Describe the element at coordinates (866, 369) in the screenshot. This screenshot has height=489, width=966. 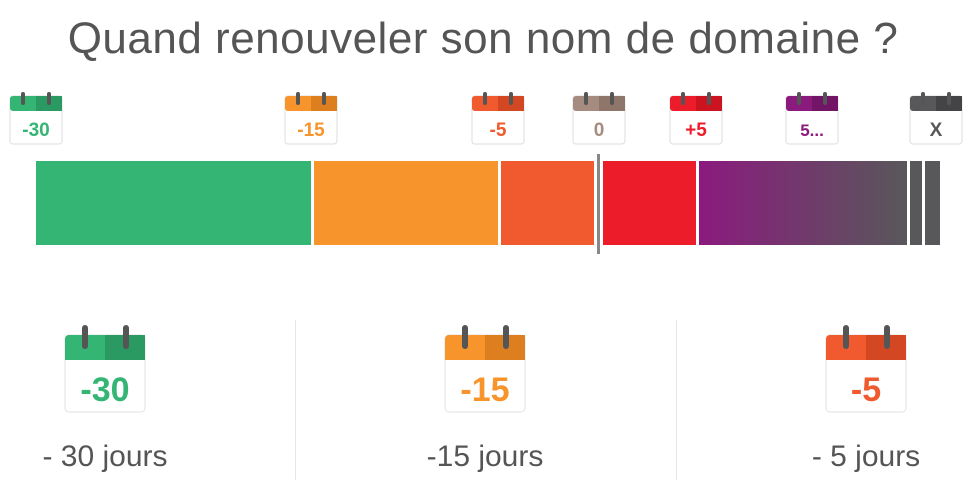
I see `calendar-icon: -5` at that location.